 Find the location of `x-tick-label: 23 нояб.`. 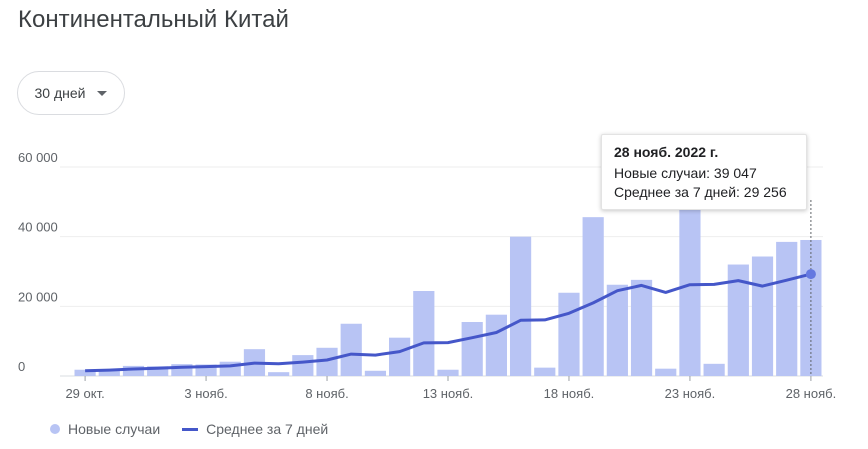

x-tick-label: 23 нояб. is located at coordinates (690, 393).